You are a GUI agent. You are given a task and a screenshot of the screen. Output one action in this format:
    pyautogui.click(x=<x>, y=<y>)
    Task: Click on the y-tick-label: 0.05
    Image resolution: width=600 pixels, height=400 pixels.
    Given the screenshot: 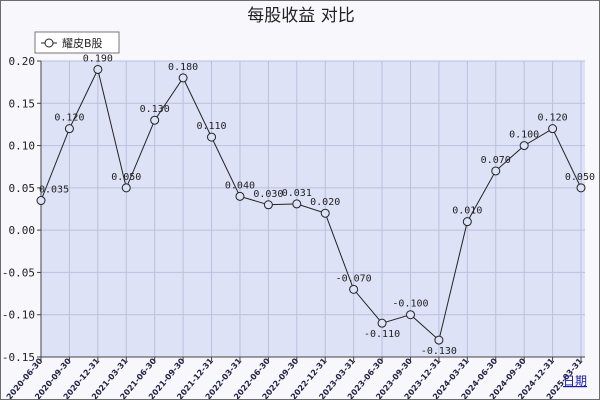 What is the action you would take?
    pyautogui.click(x=22, y=188)
    